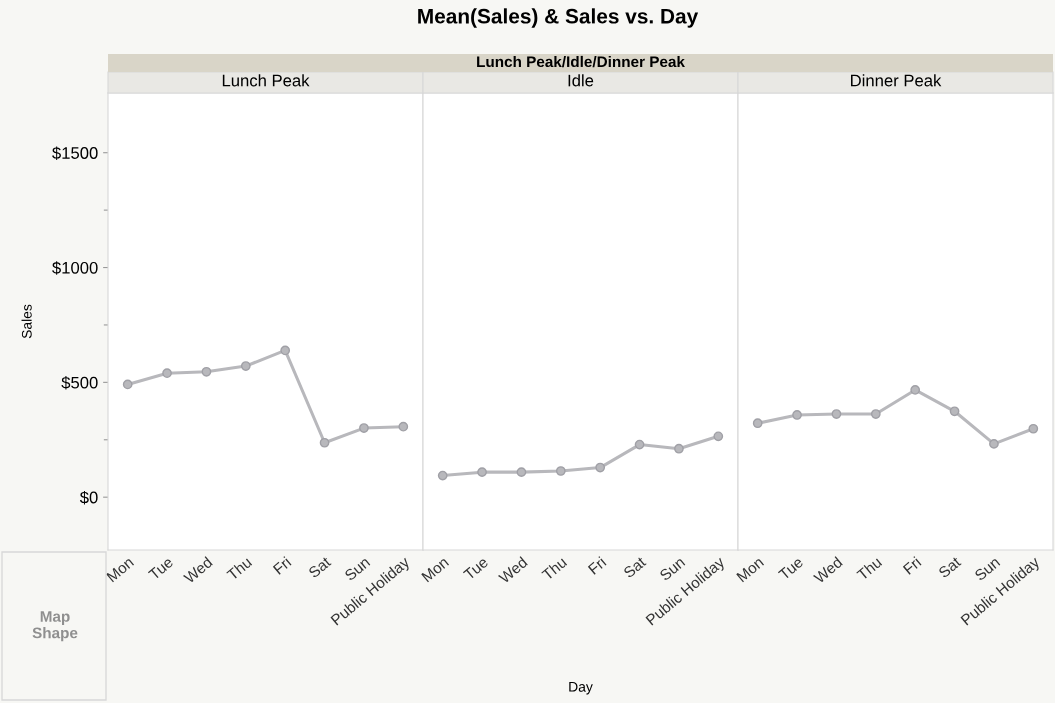 This screenshot has width=1055, height=703. Describe the element at coordinates (75, 153) in the screenshot. I see `y-tick-label: $1500` at that location.